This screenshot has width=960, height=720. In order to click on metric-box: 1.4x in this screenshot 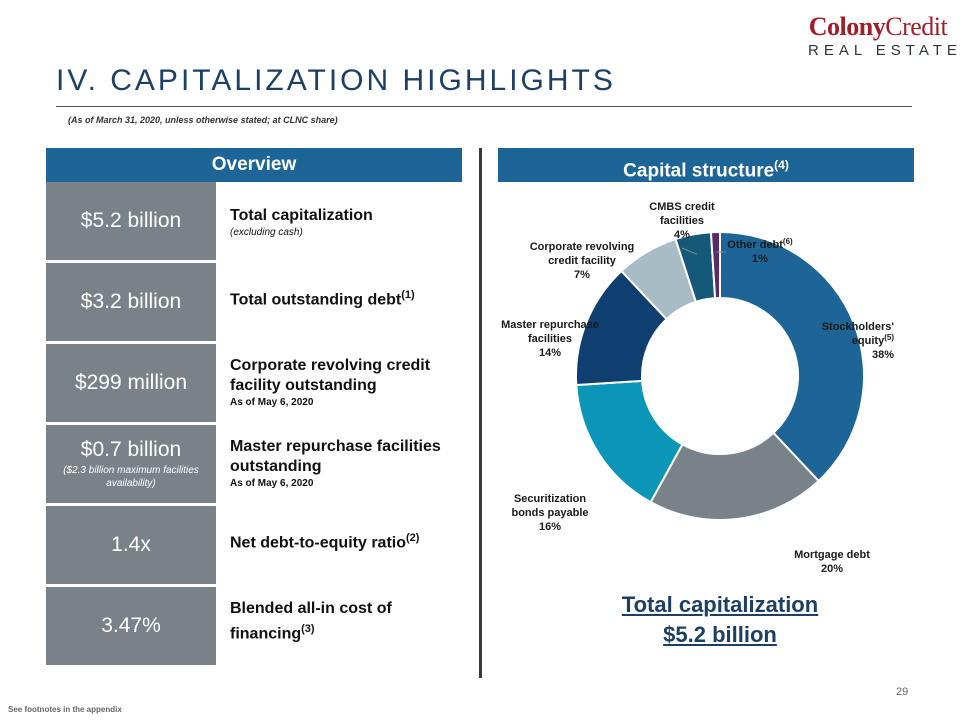, I will do `click(131, 545)`.